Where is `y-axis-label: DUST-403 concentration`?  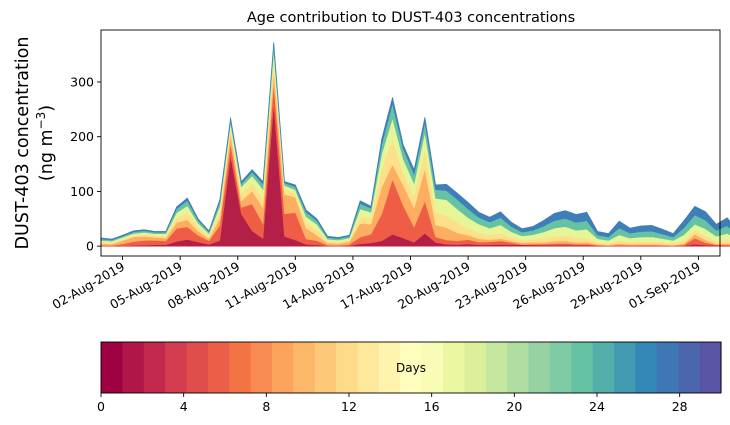
y-axis-label: DUST-403 concentration is located at coordinates (23, 143).